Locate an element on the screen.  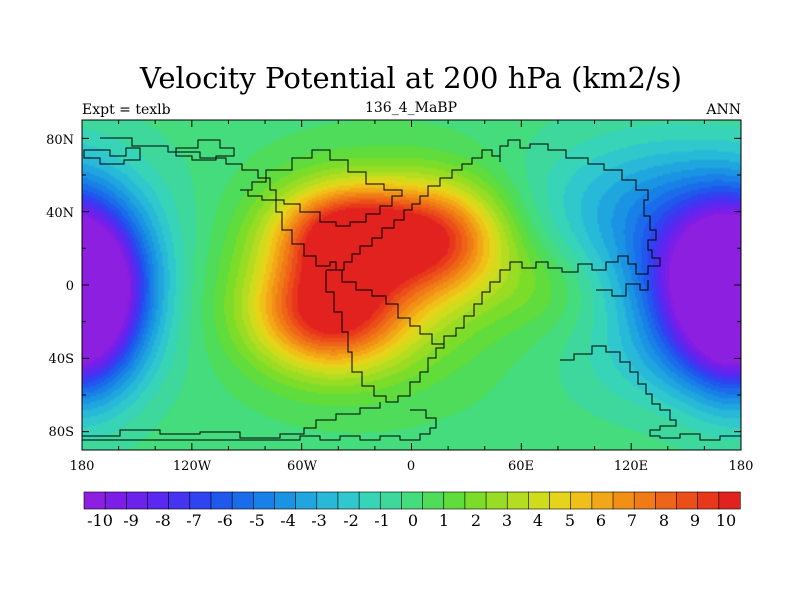
coast-greenland is located at coordinates (321, 188).